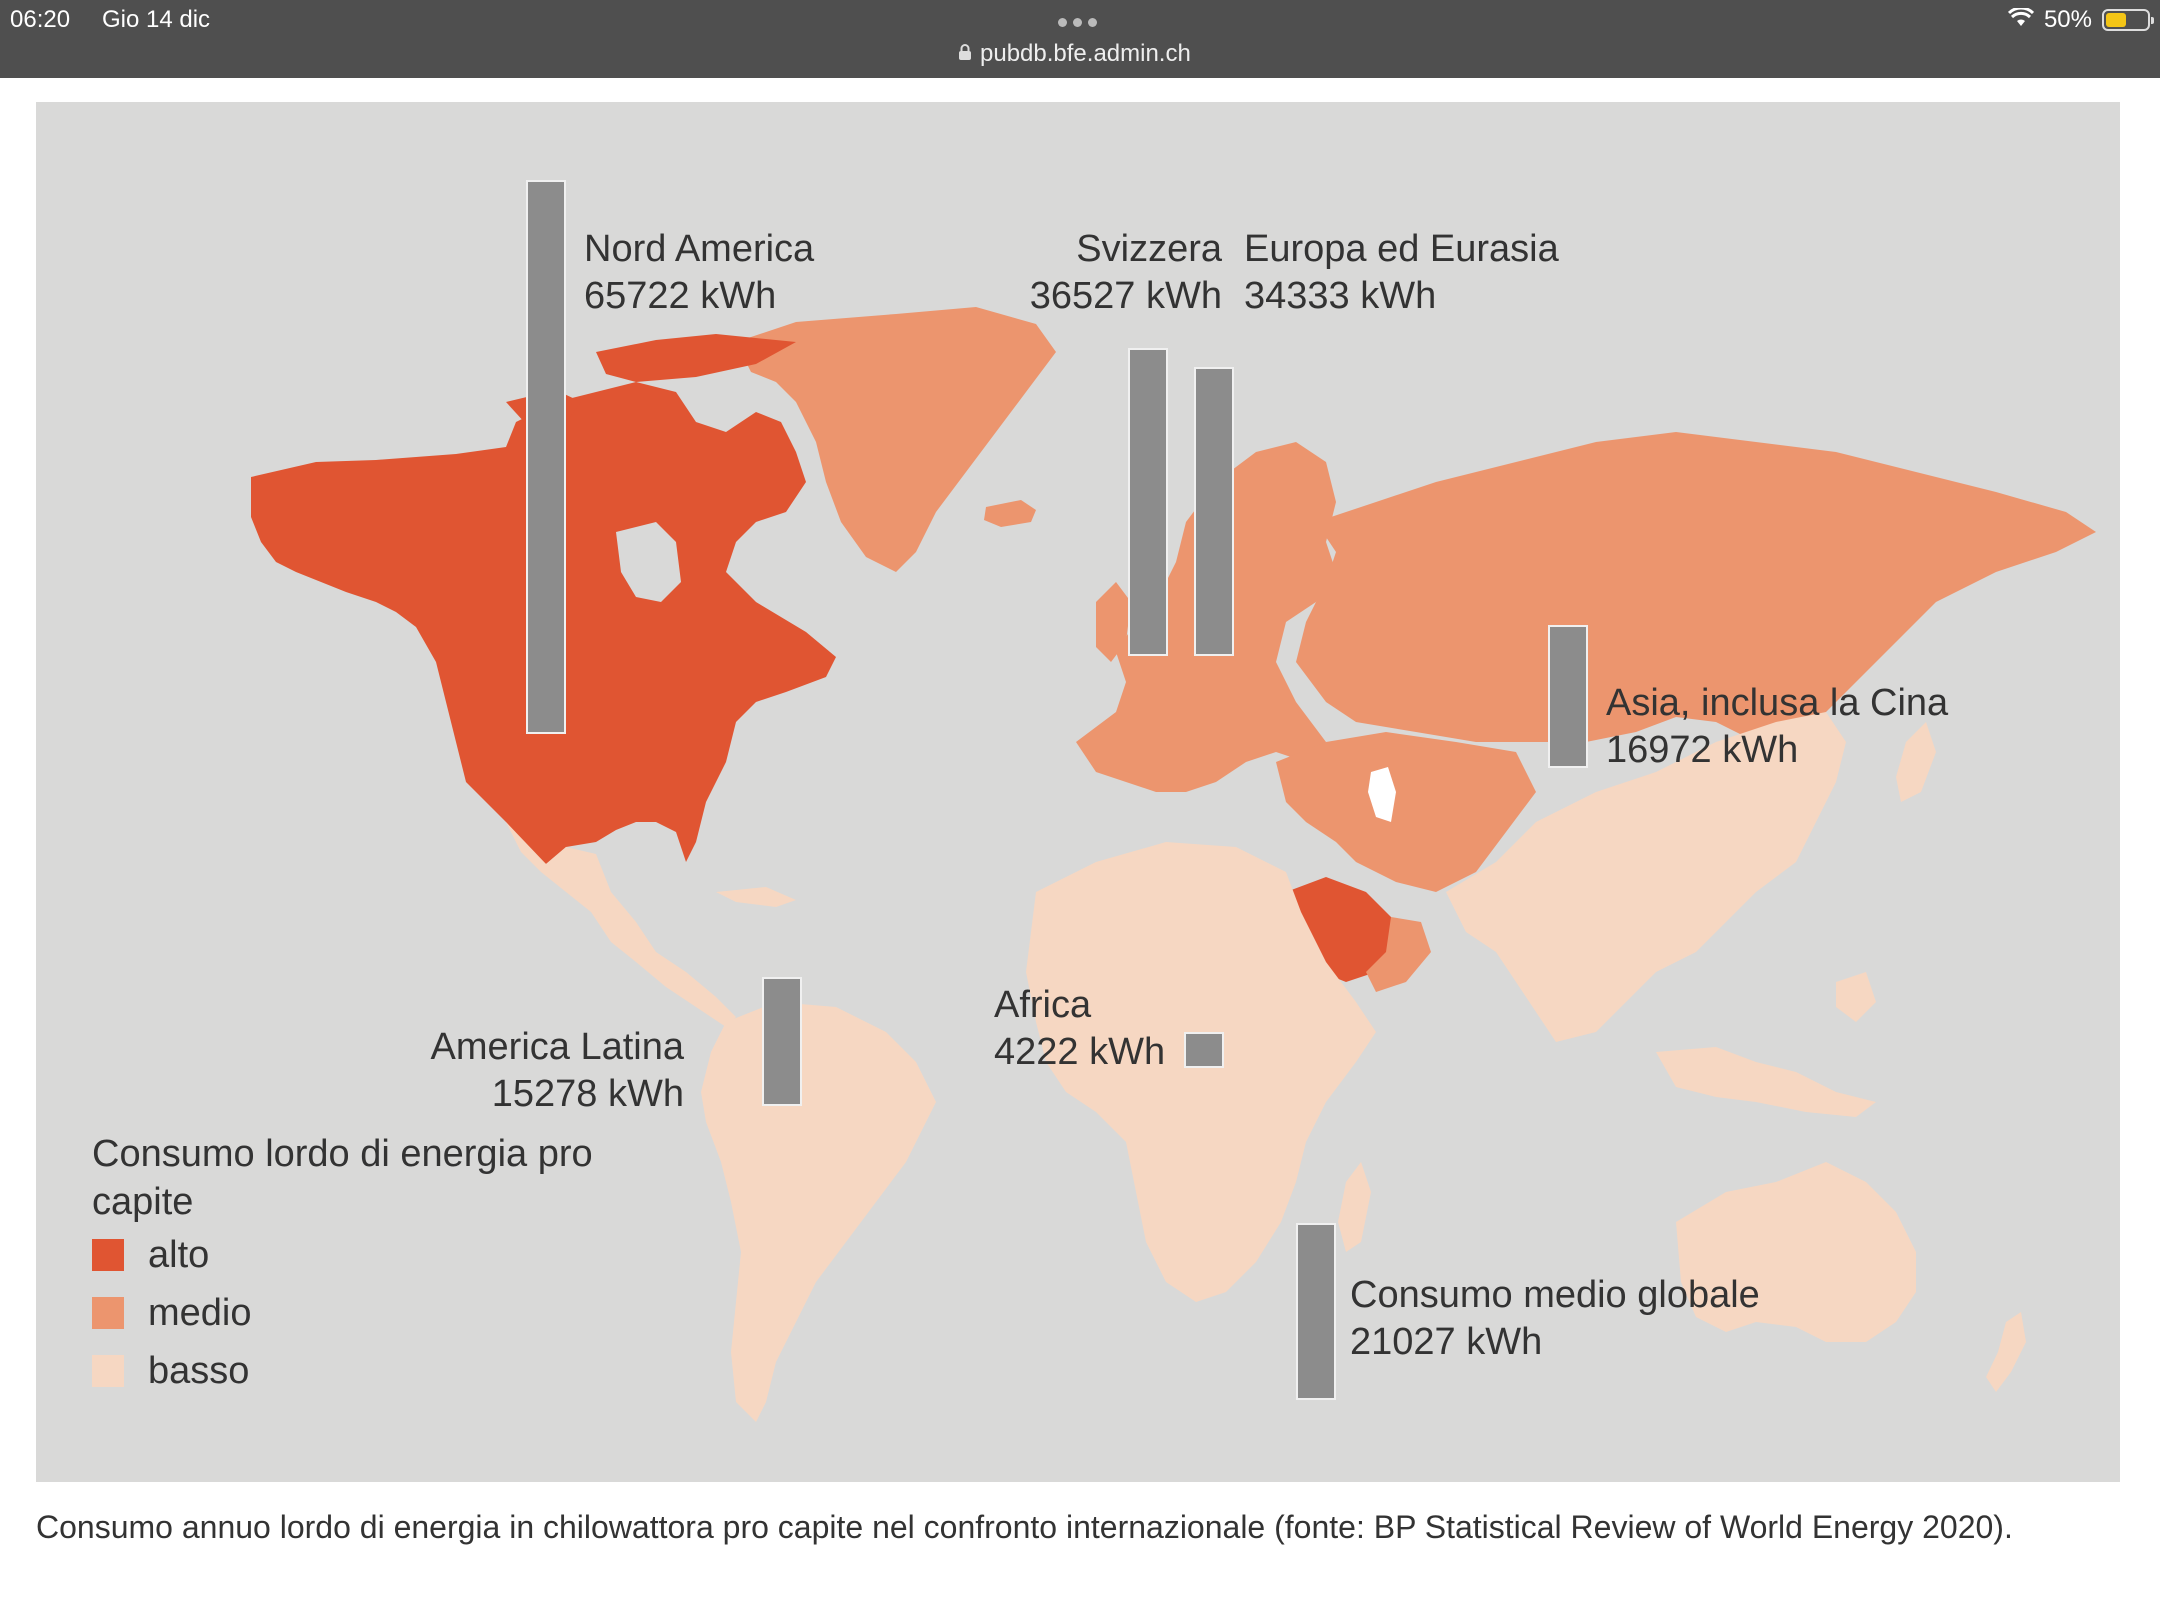 Image resolution: width=2160 pixels, height=1620 pixels. What do you see at coordinates (352, 1313) in the screenshot?
I see `legend-item-medio: medio` at bounding box center [352, 1313].